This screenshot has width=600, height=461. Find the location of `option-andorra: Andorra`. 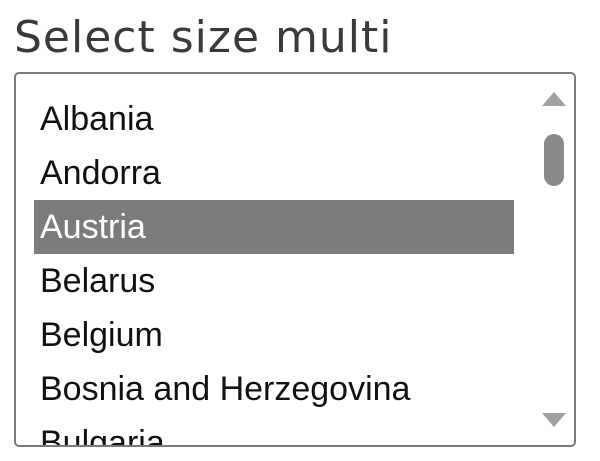

option-andorra: Andorra is located at coordinates (100, 173).